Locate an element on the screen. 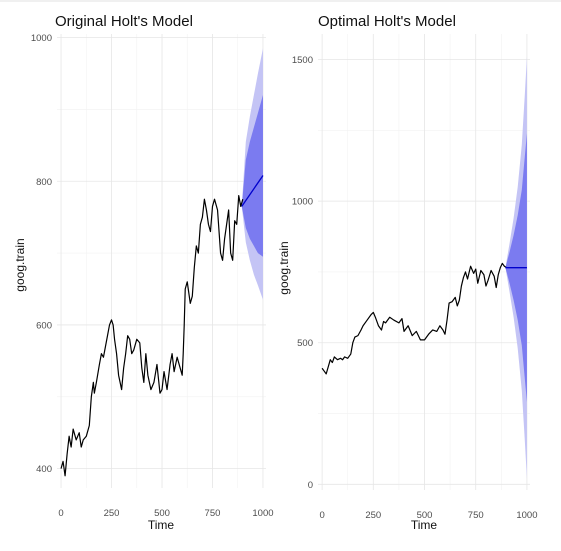 Image resolution: width=561 pixels, height=551 pixels. y-tick-label: 1500 is located at coordinates (302, 60).